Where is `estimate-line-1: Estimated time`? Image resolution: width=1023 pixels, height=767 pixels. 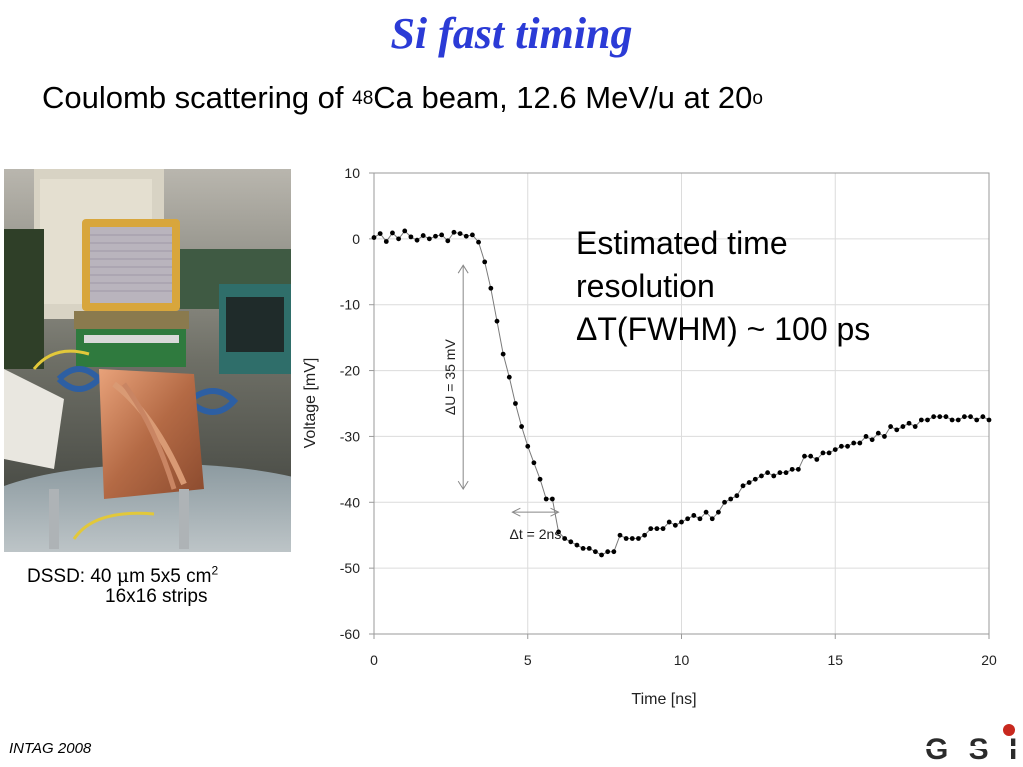 estimate-line-1: Estimated time is located at coordinates (682, 243).